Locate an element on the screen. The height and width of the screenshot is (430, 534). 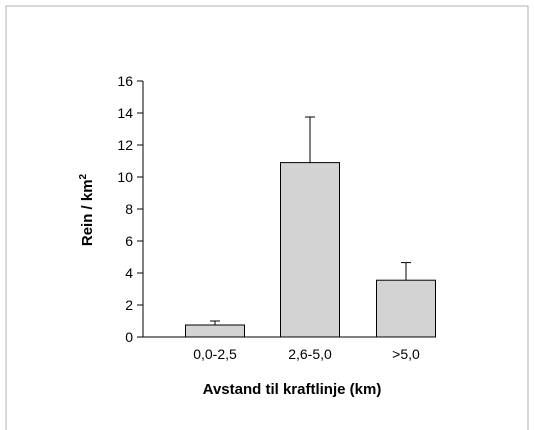
x-tick-label: 0,0-2,5 is located at coordinates (215, 354).